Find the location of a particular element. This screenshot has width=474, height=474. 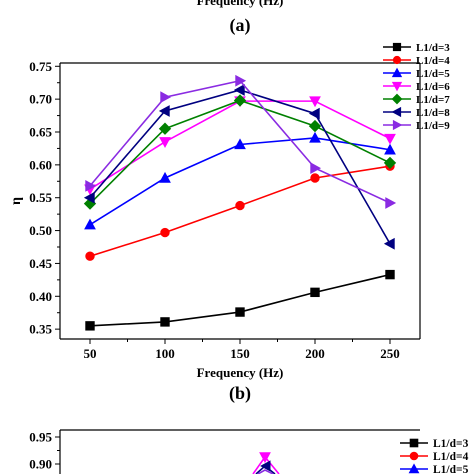

legend-label: L1/d=8 is located at coordinates (433, 113).